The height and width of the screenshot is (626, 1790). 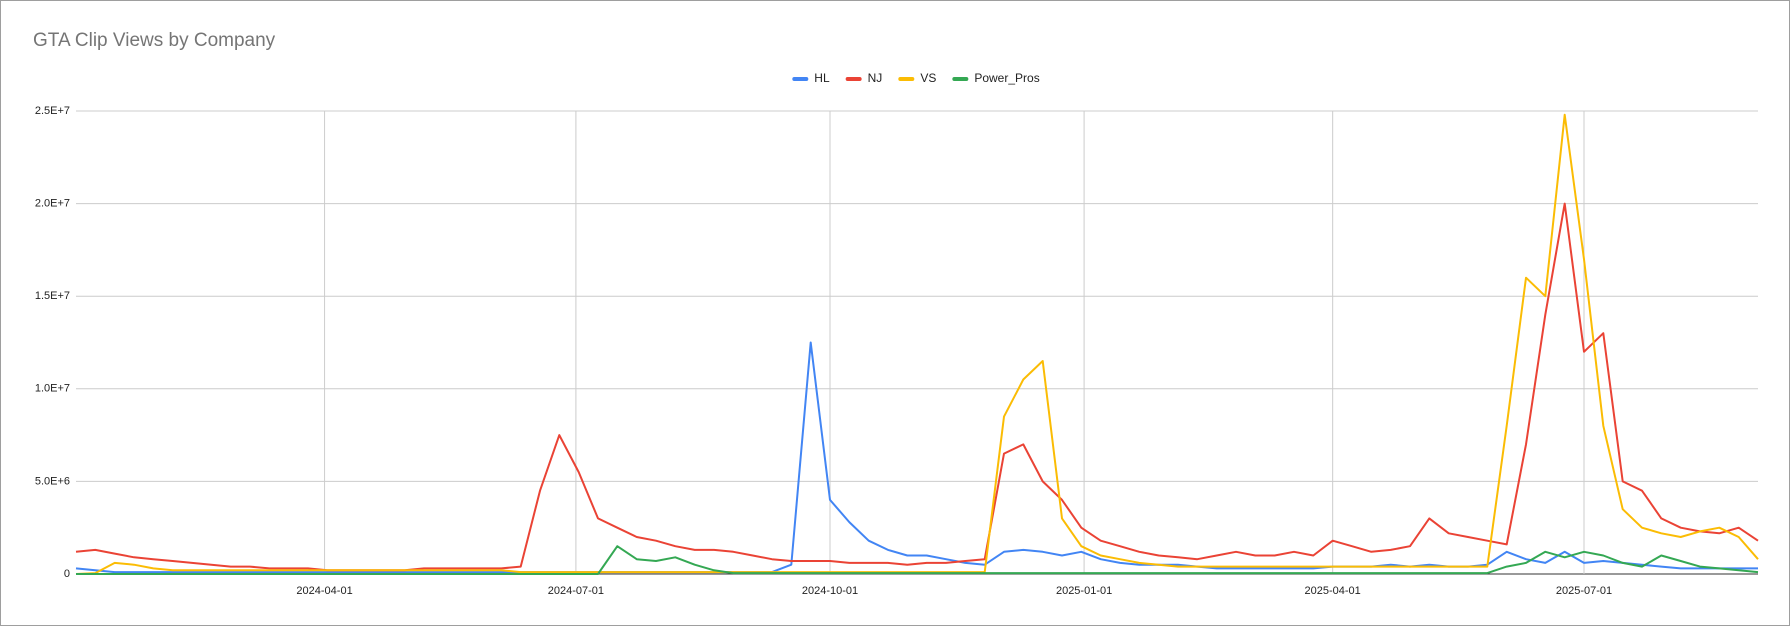 What do you see at coordinates (52, 111) in the screenshot?
I see `y-tick-label: 2.5E+7` at bounding box center [52, 111].